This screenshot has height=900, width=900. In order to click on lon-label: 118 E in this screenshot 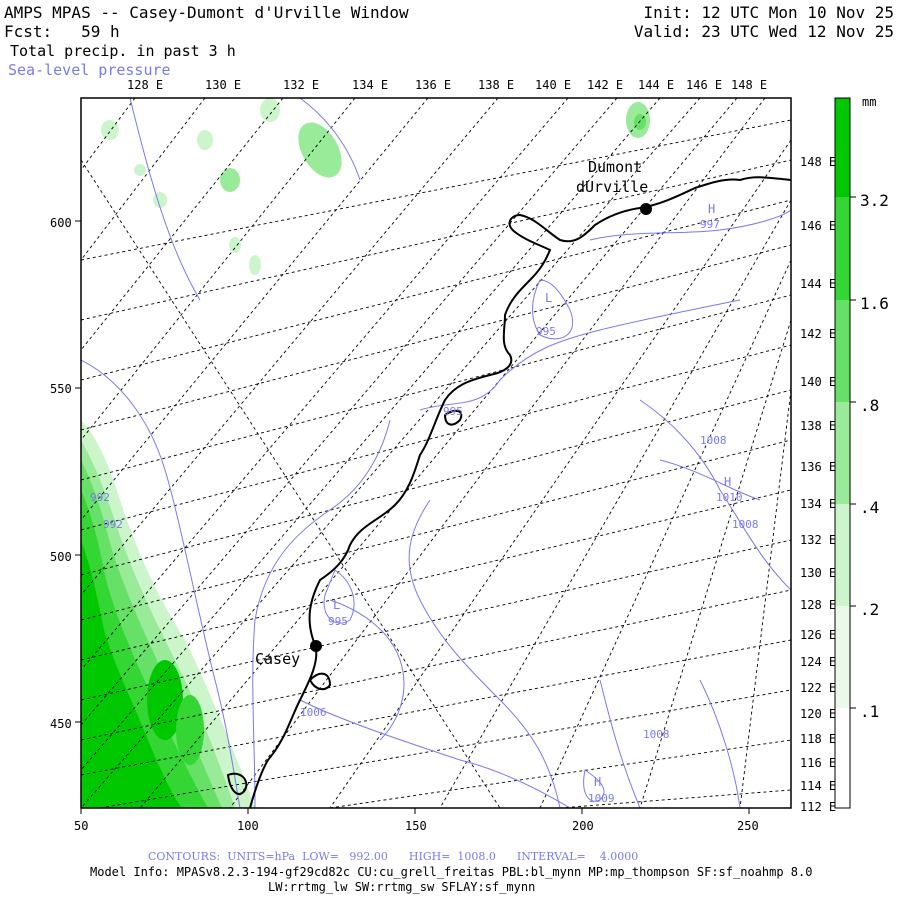, I will do `click(818, 739)`.